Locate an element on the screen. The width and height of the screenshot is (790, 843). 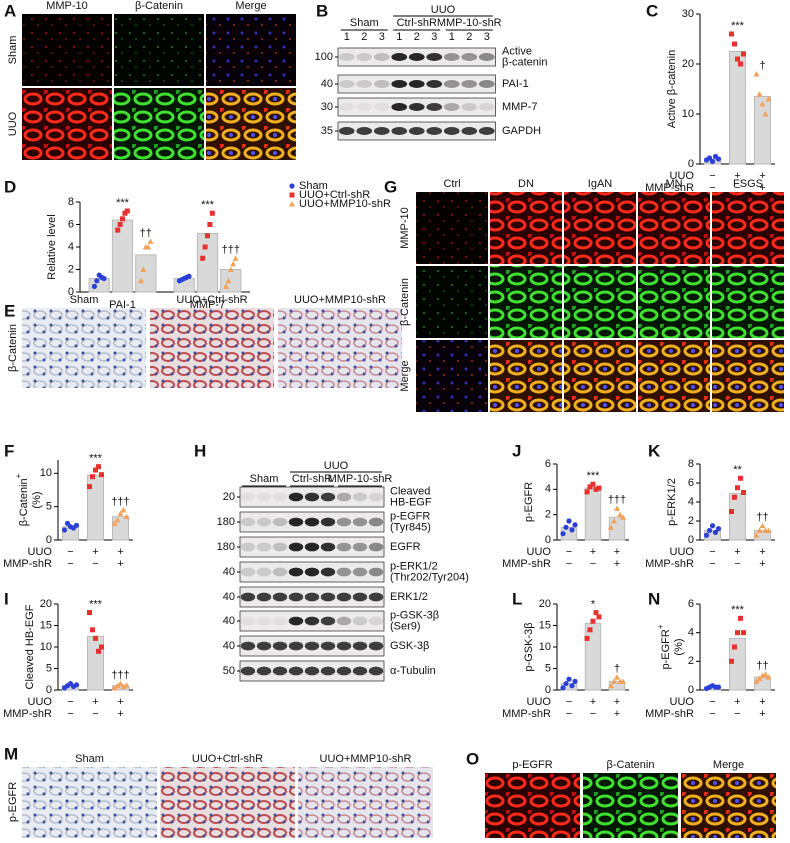
mw-marker: 40 is located at coordinates (327, 84).